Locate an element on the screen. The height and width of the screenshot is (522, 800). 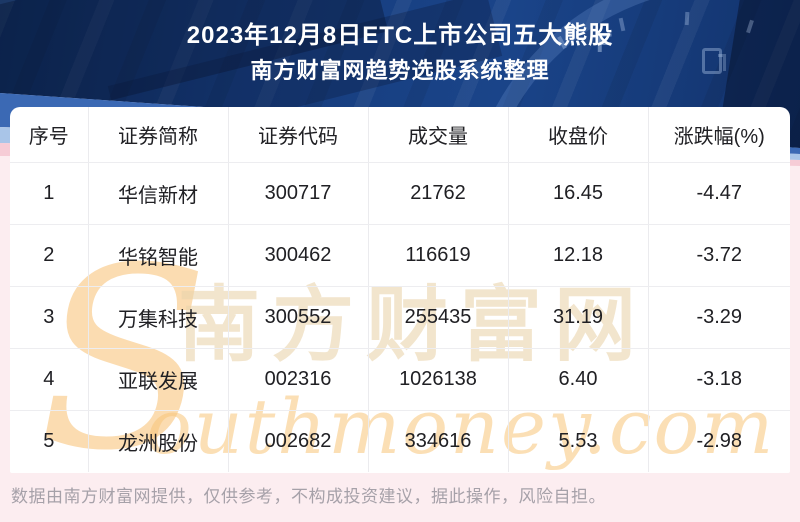
cell-close: 16.45 is located at coordinates (578, 193).